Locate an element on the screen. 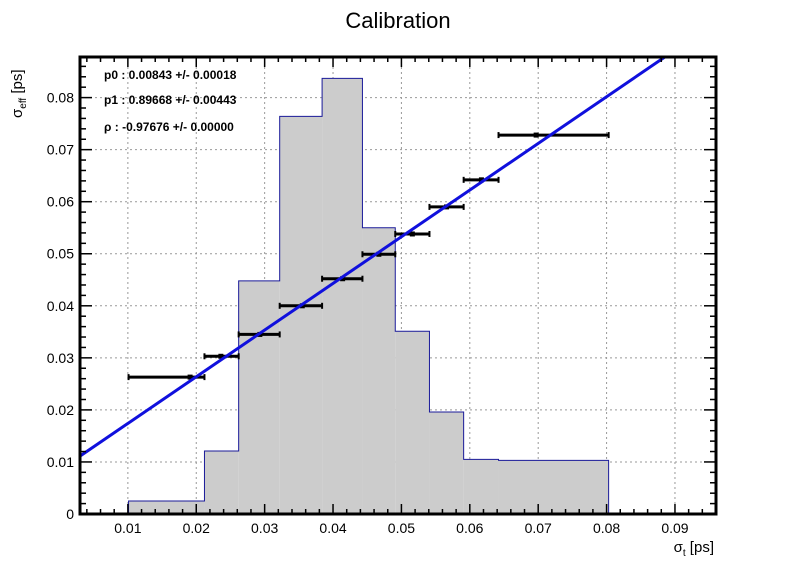 The image size is (796, 572). y-axis-label-main: σ is located at coordinates (17, 113).